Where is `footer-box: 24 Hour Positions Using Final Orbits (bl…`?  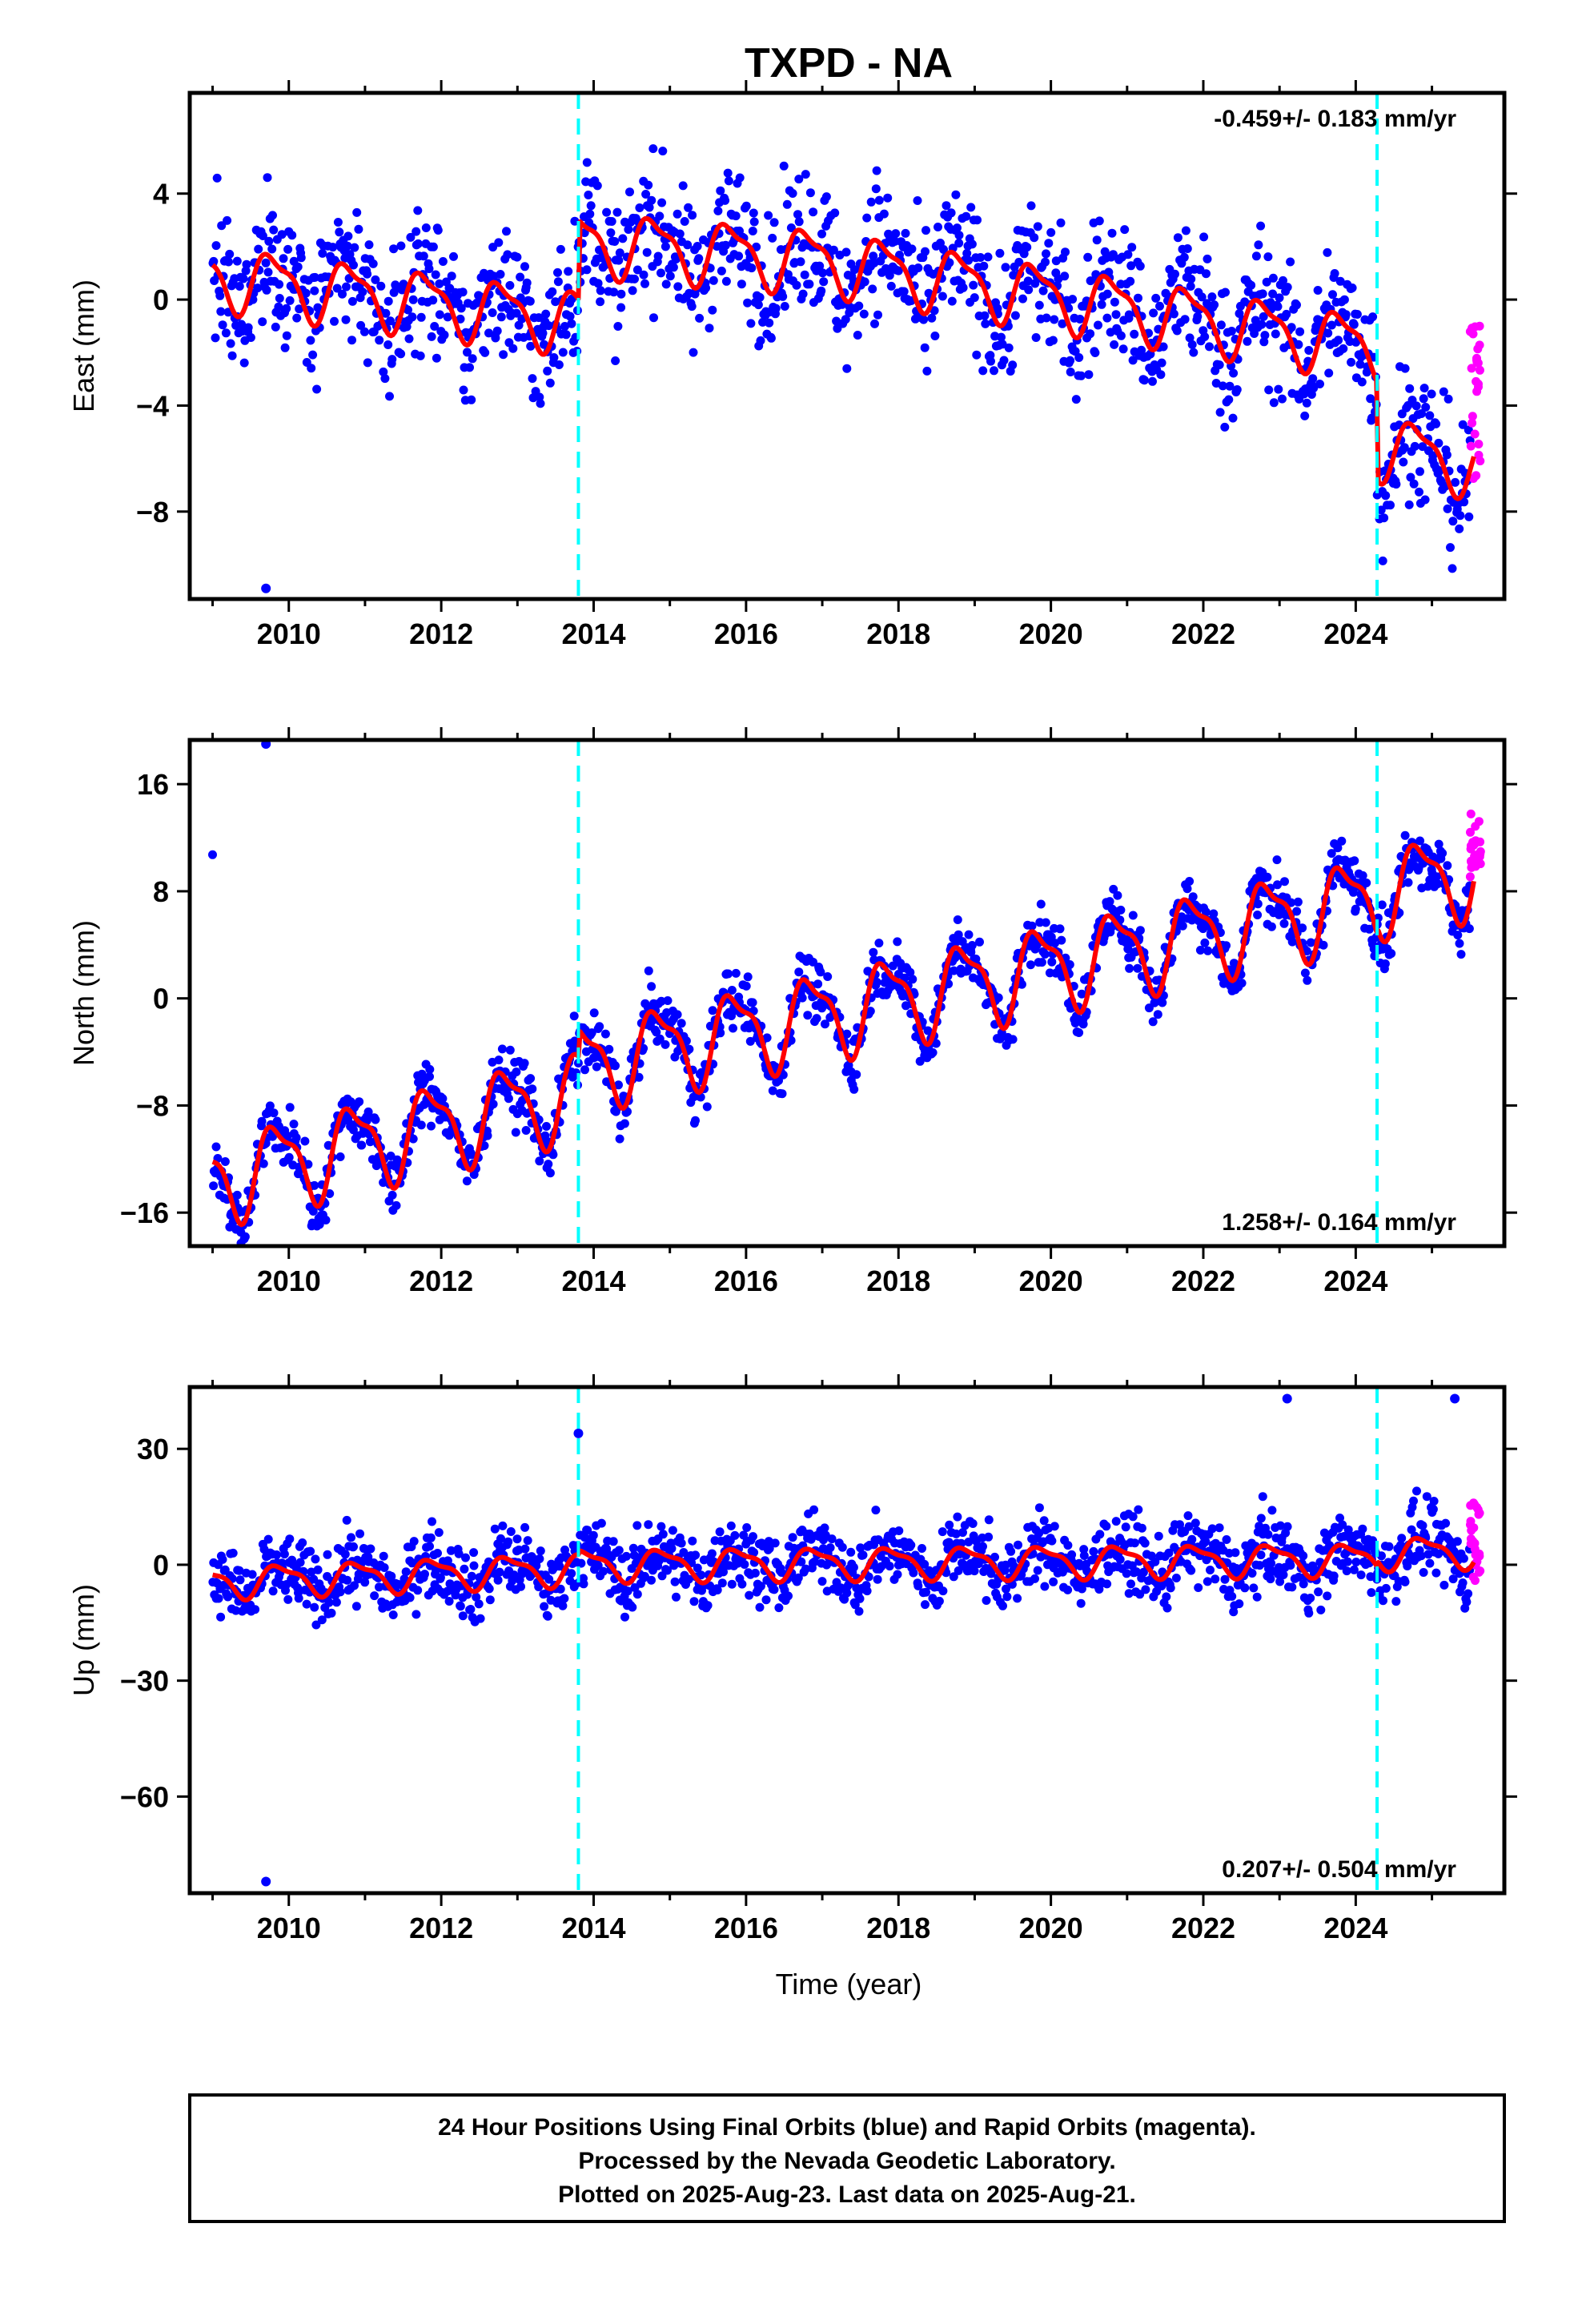 footer-box: 24 Hour Positions Using Final Orbits (bl… is located at coordinates (847, 2158).